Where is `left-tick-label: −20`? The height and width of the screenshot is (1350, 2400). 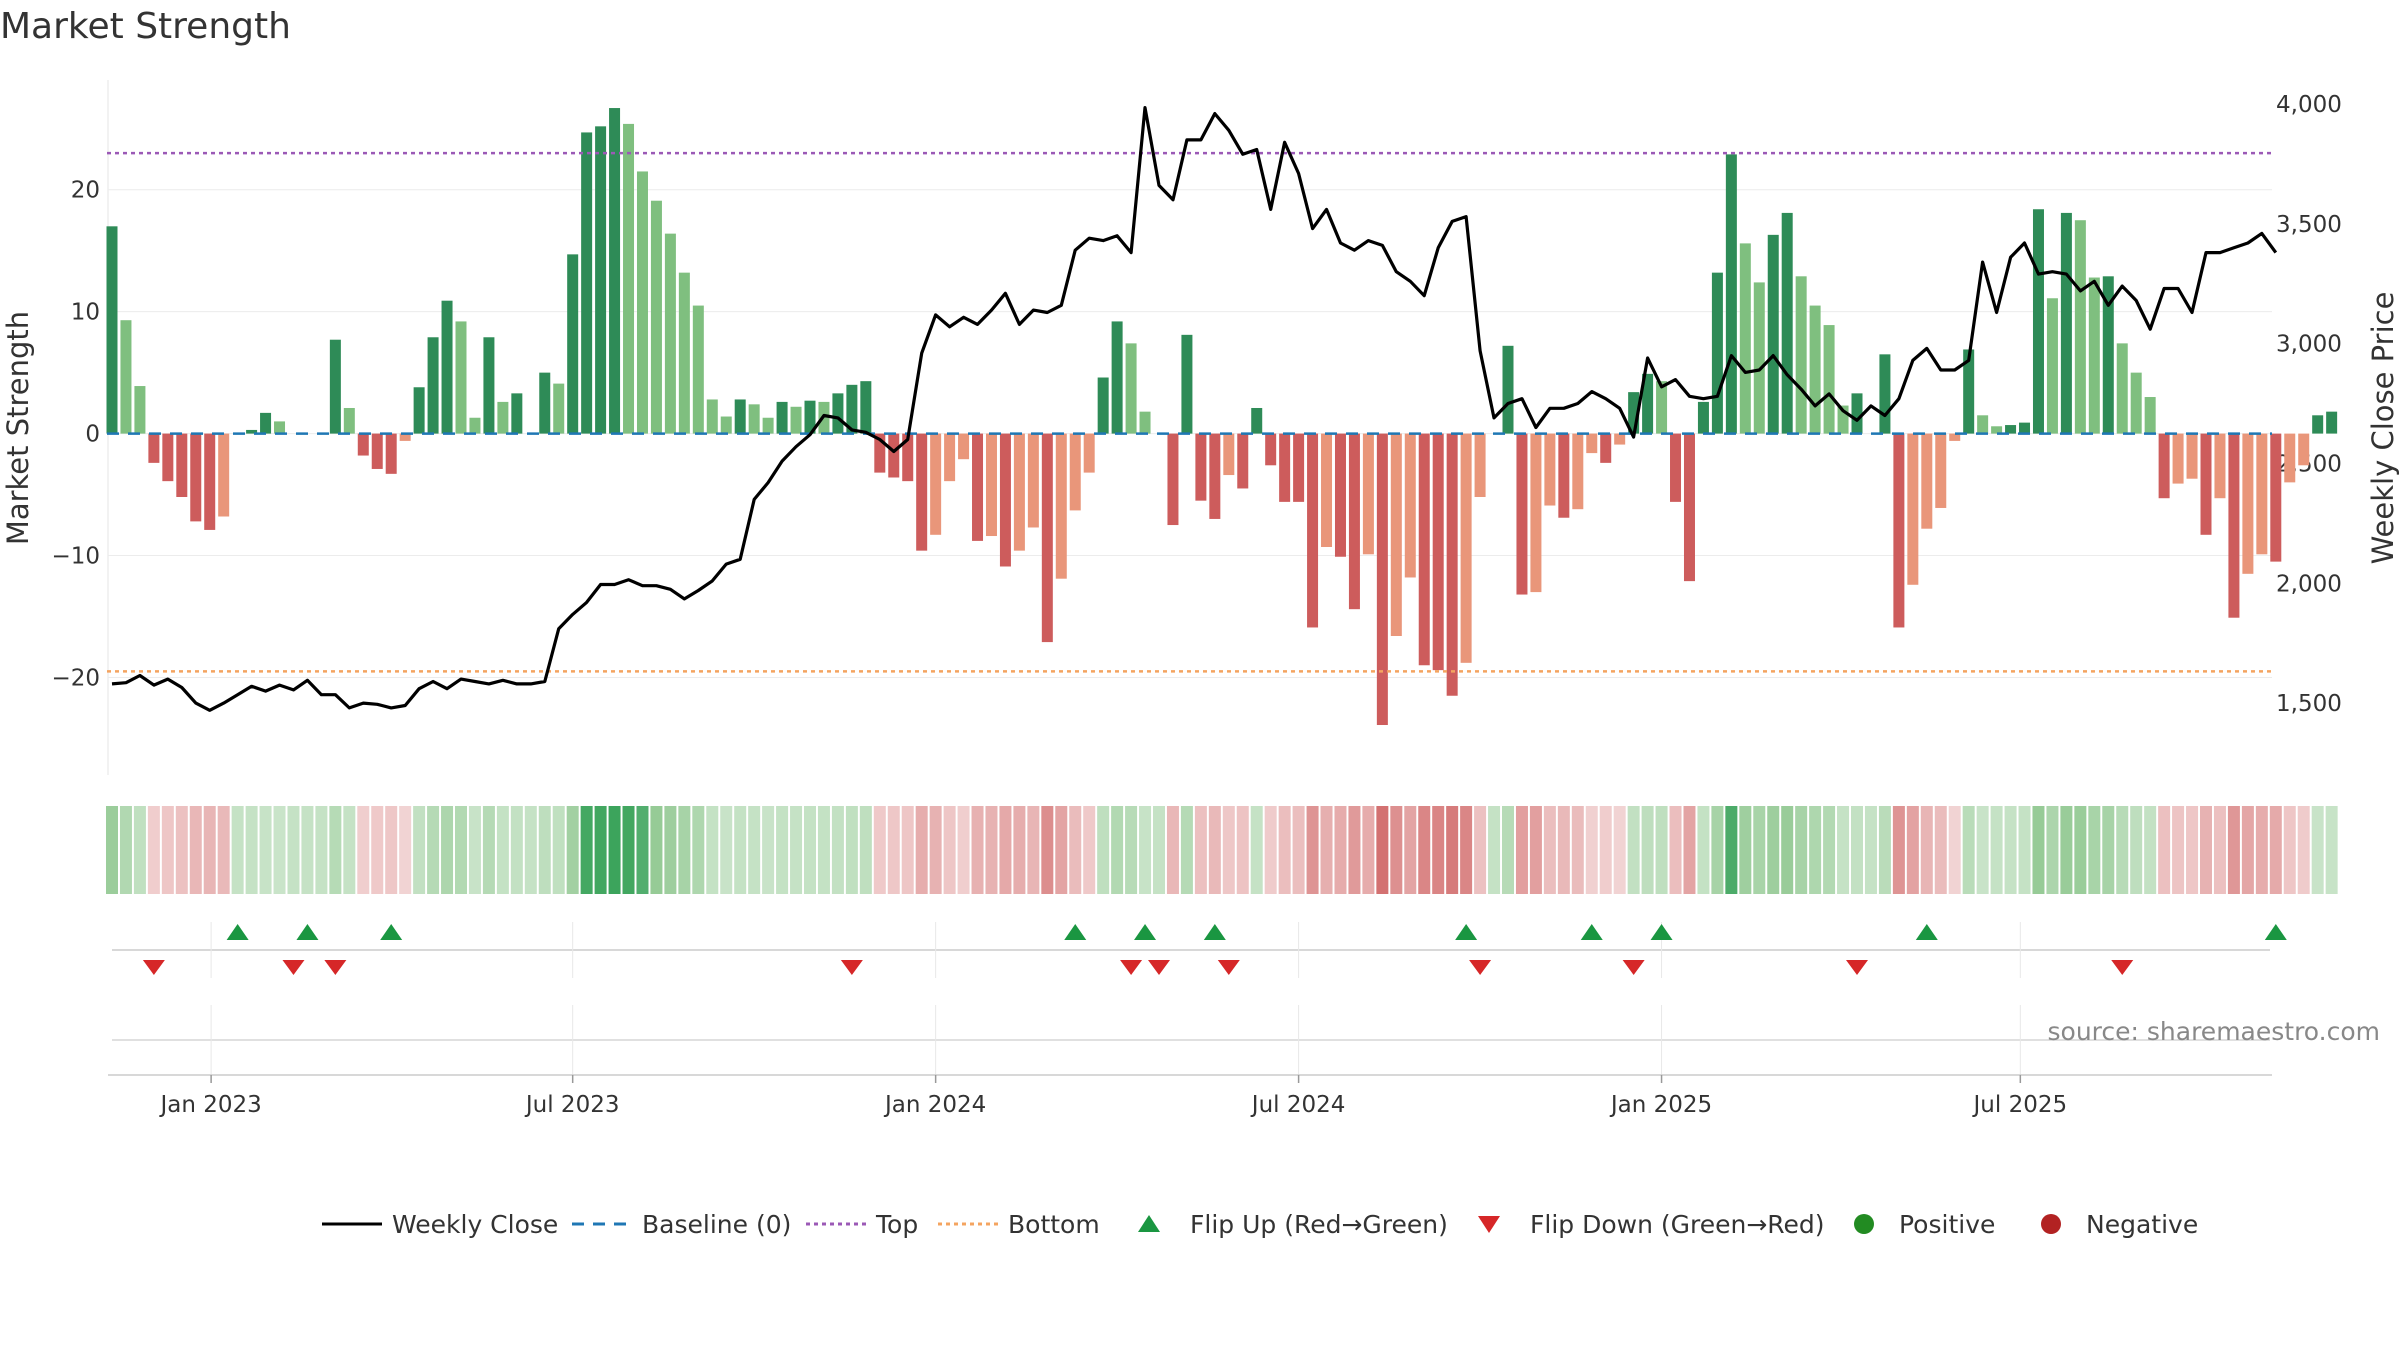
left-tick-label: −20 is located at coordinates (75, 678).